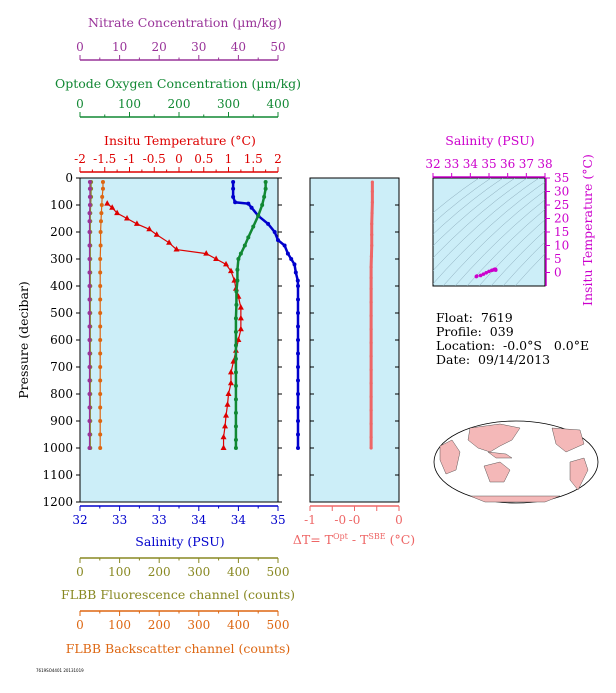 This screenshot has height=693, width=616. I want to click on delta-t-label-sup1: Opt, so click(341, 536).